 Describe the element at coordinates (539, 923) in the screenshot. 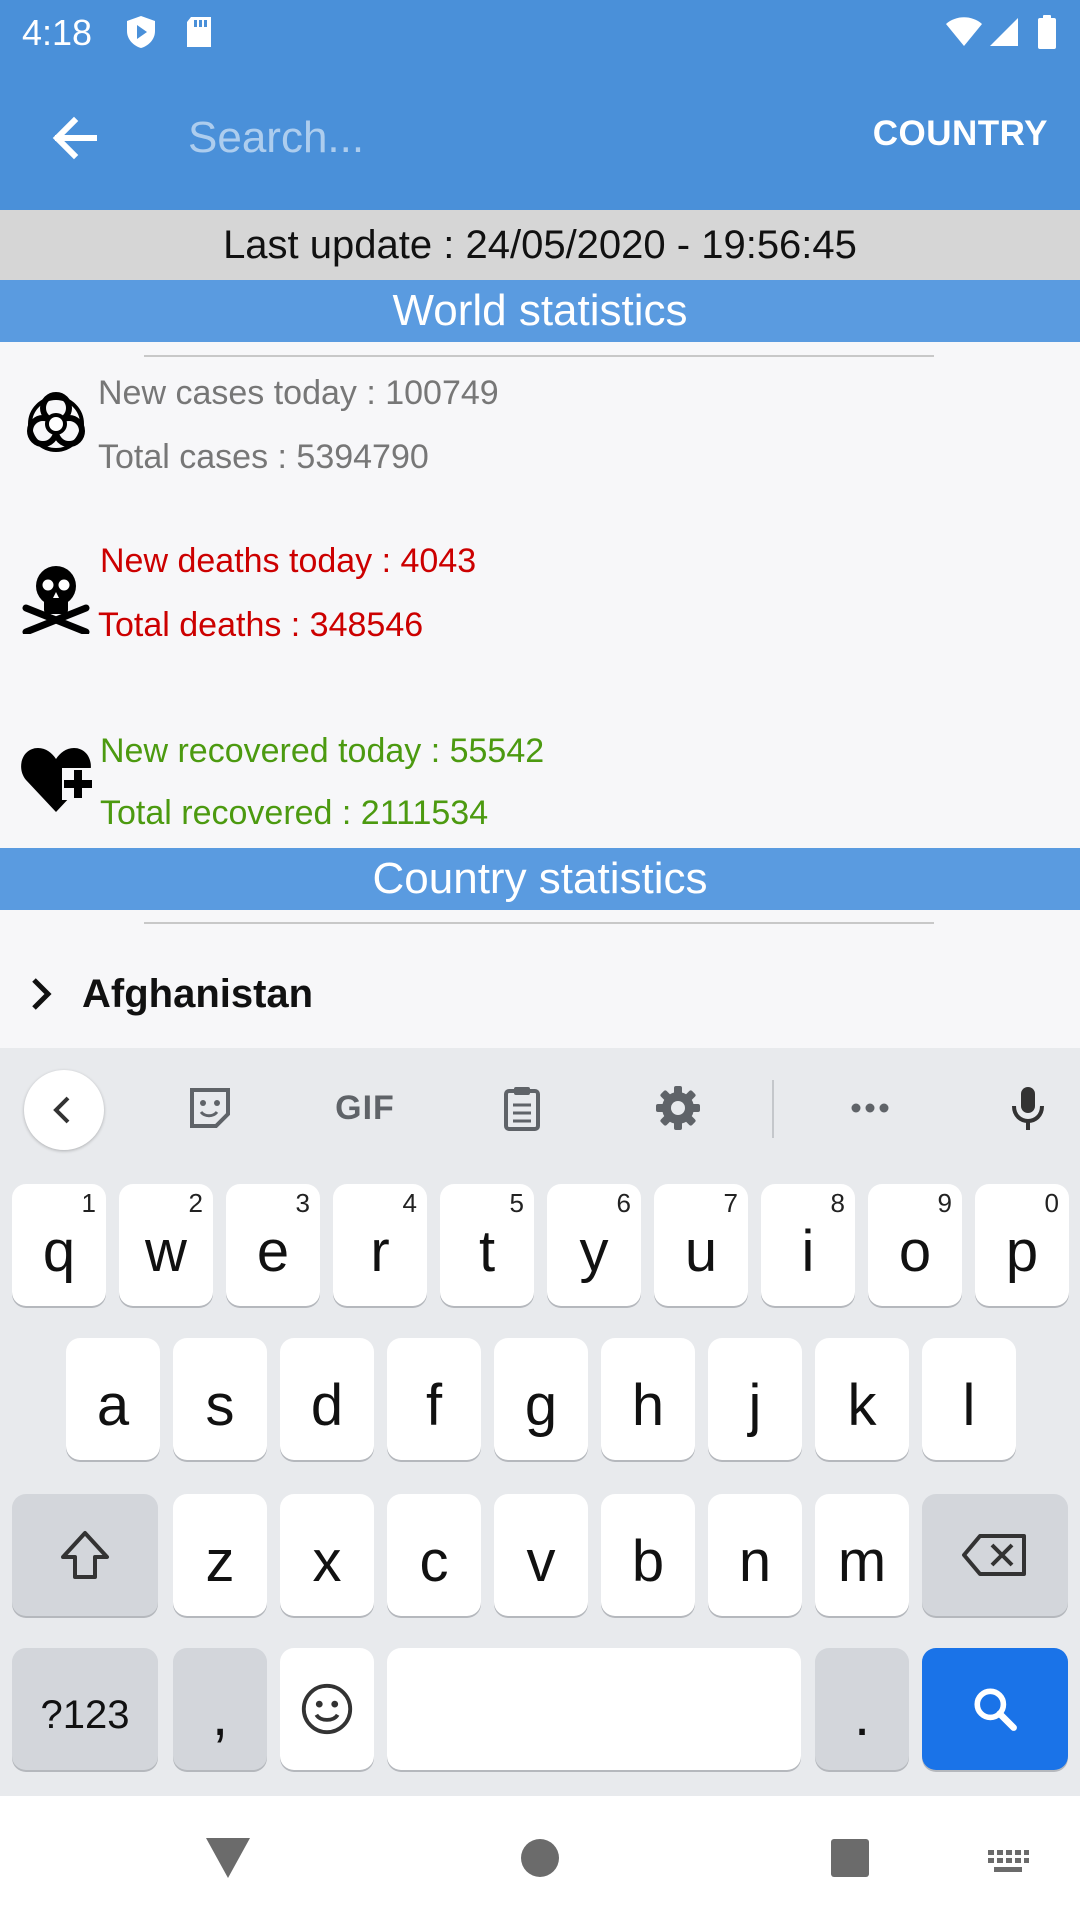

I see `country-divider` at that location.